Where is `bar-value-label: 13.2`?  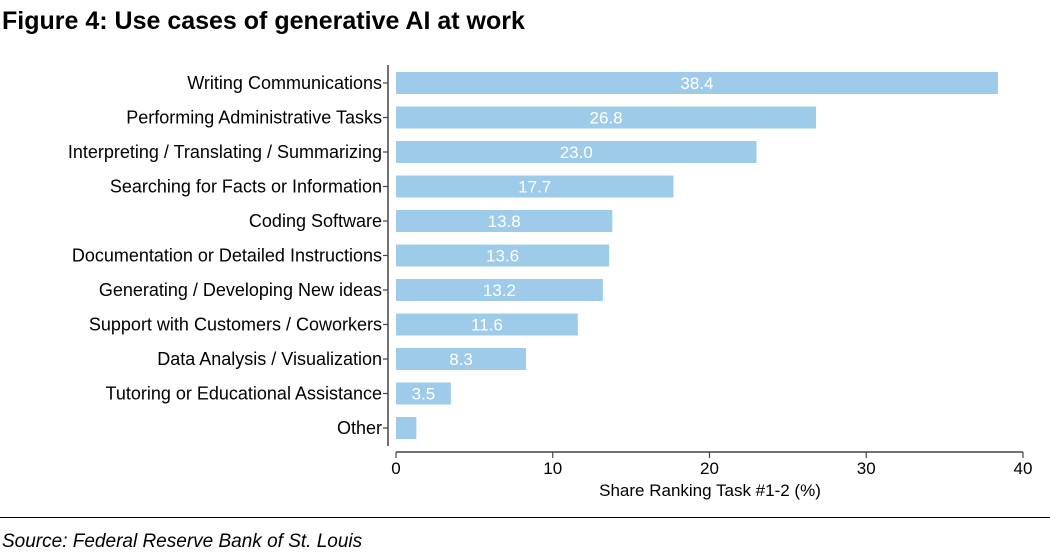 bar-value-label: 13.2 is located at coordinates (499, 290).